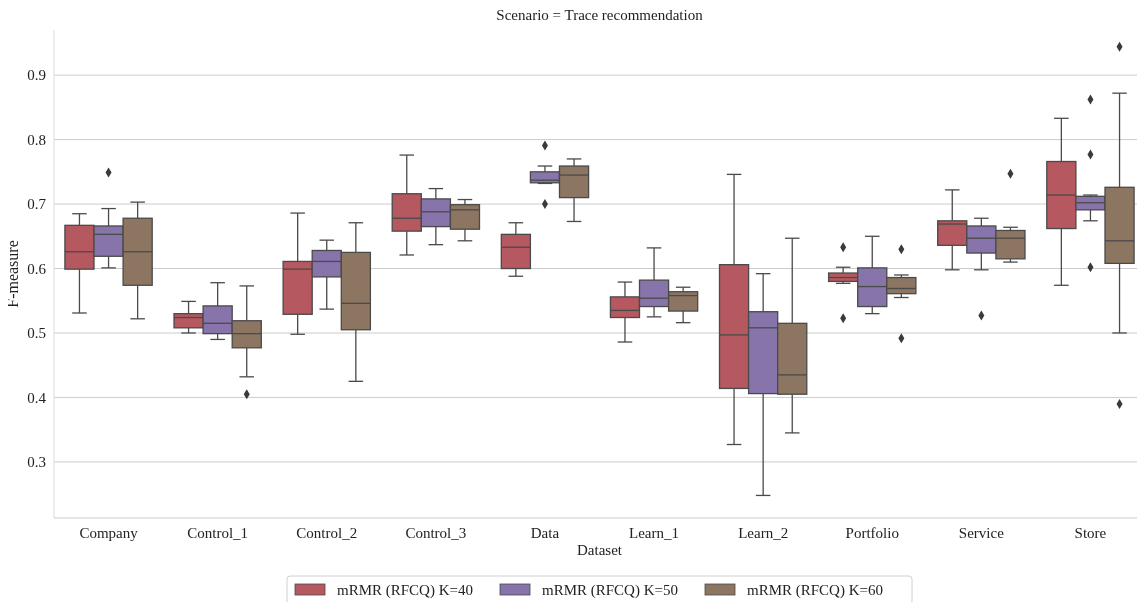 This screenshot has height=610, width=1145. Describe the element at coordinates (36, 333) in the screenshot. I see `y-tick-label: 0.5` at that location.